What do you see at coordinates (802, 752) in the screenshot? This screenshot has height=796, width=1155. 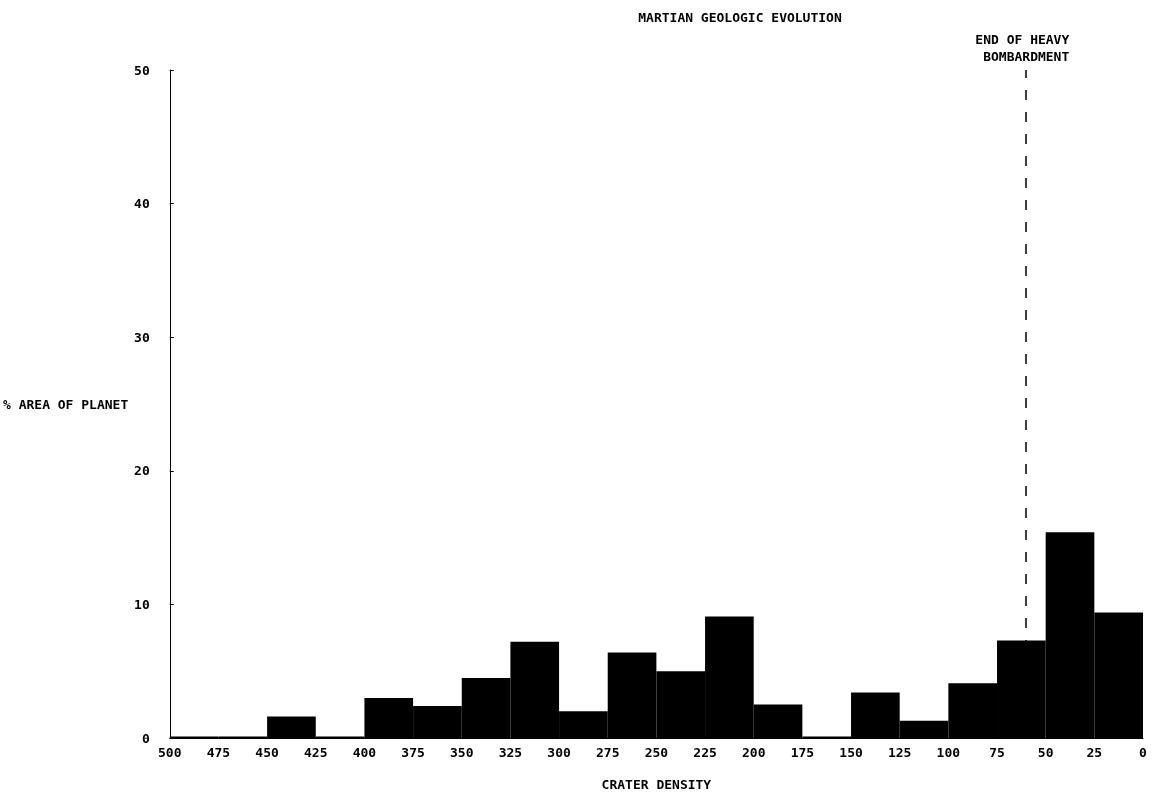 I see `x-tick-label: 175` at bounding box center [802, 752].